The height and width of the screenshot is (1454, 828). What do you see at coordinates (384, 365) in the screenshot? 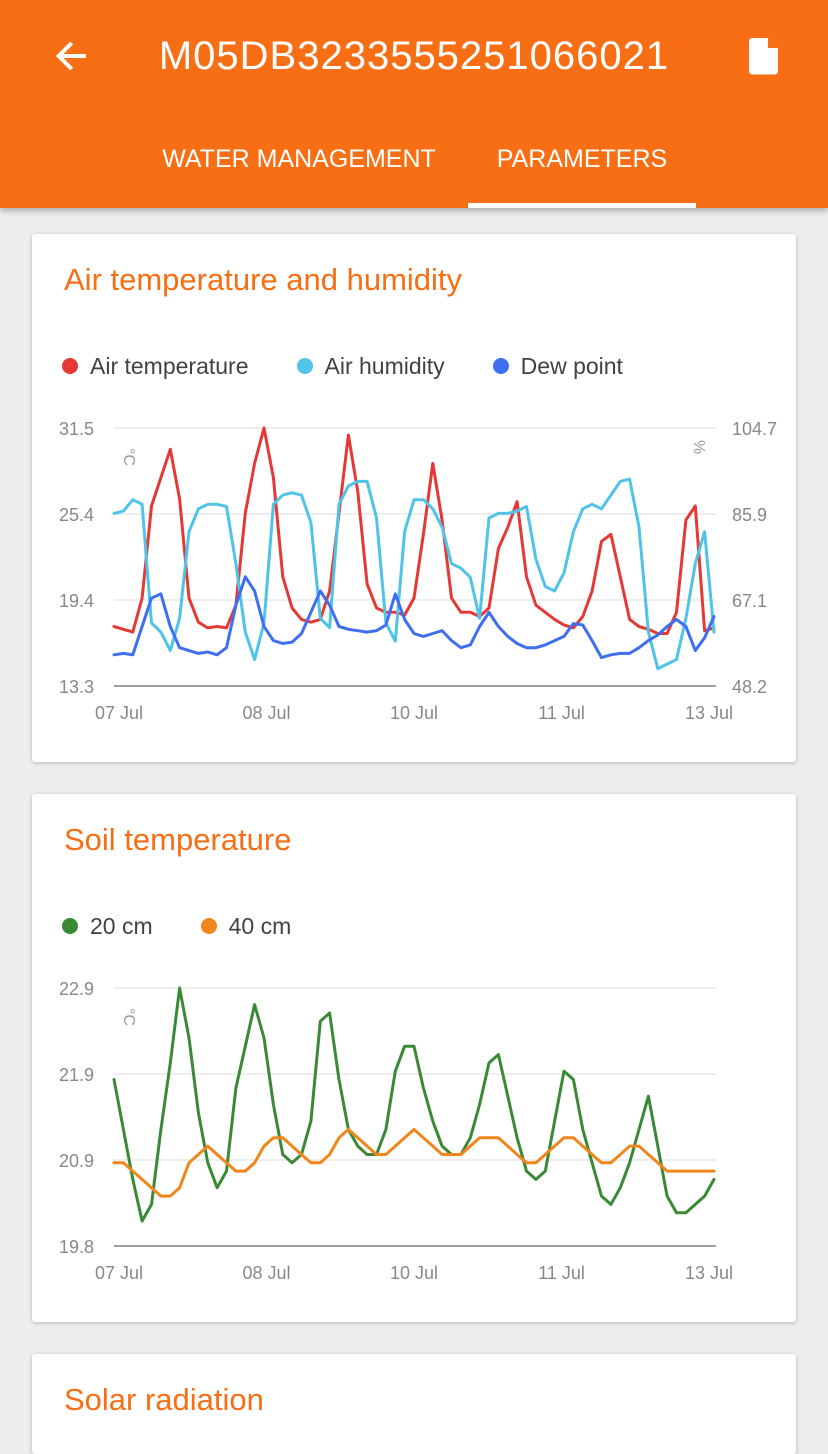
I see `legend-label: Air humidity` at bounding box center [384, 365].